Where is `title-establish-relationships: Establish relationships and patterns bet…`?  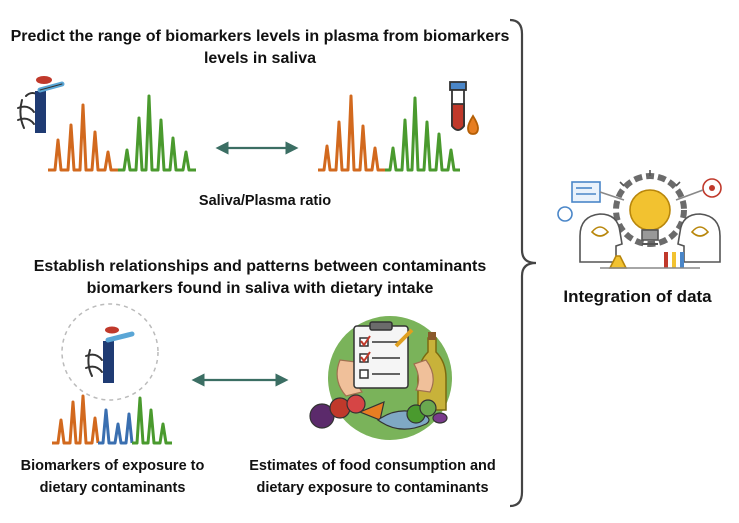
title-establish-relationships: Establish relationships and patterns bet… is located at coordinates (260, 277).